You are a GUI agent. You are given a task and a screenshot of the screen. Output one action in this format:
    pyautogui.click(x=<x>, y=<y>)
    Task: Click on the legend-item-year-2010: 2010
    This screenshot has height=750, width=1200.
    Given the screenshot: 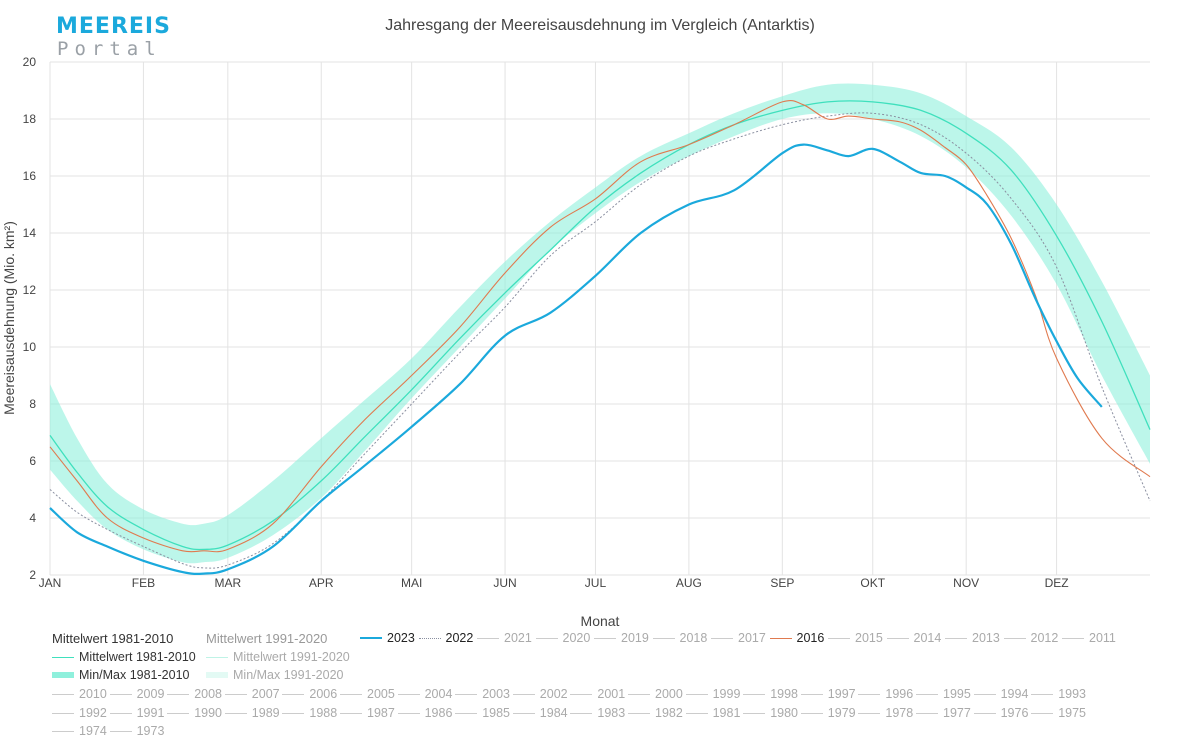 What is the action you would take?
    pyautogui.click(x=79, y=694)
    